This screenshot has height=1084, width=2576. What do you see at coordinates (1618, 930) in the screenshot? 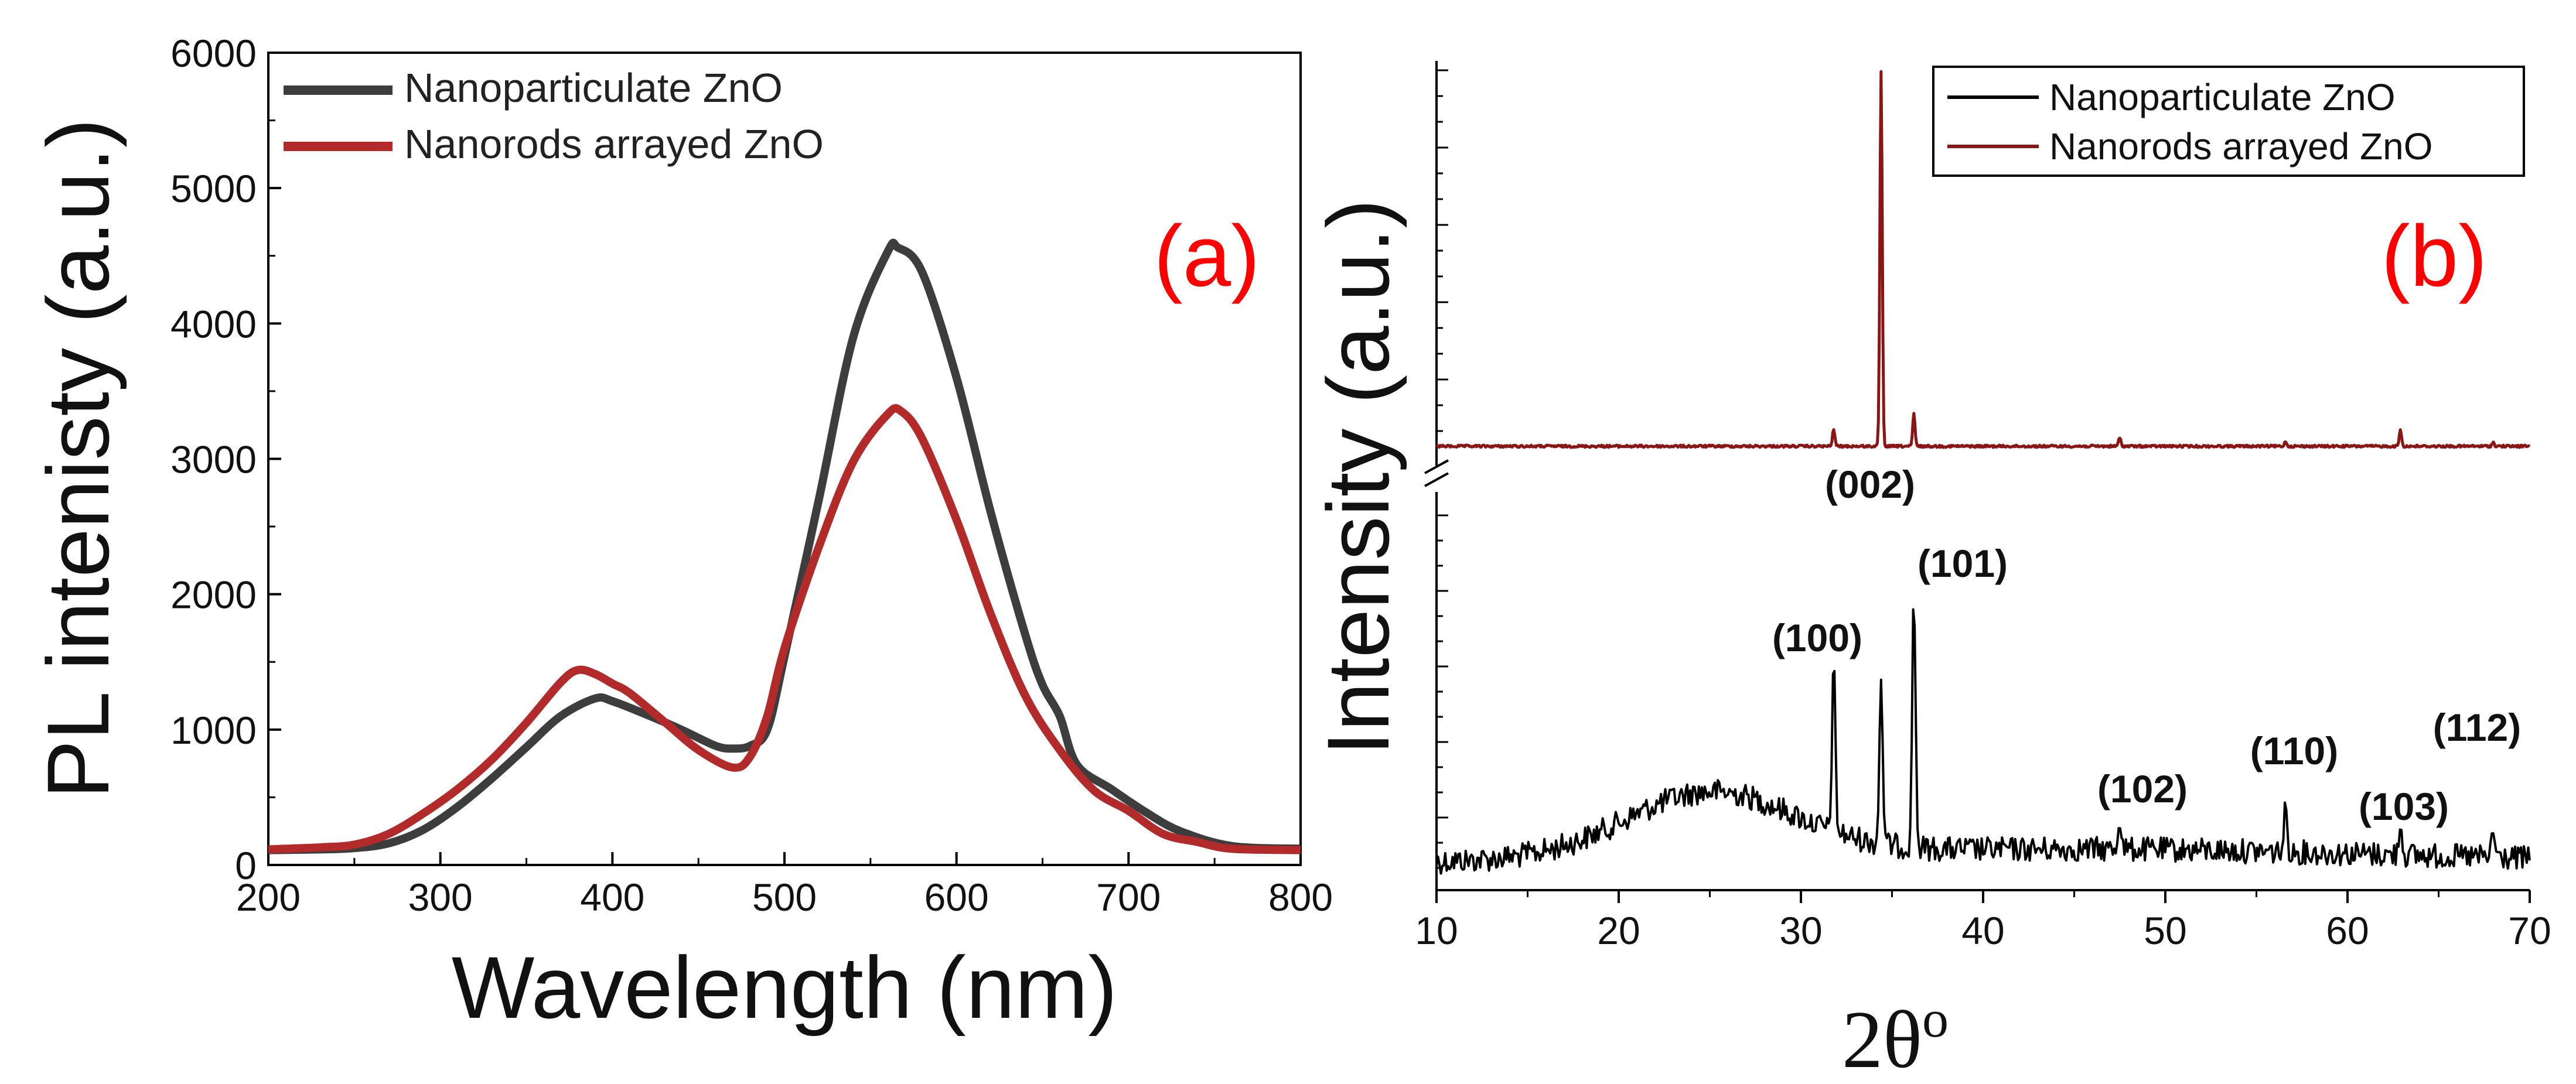
I see `b-x-tick-label: 20` at bounding box center [1618, 930].